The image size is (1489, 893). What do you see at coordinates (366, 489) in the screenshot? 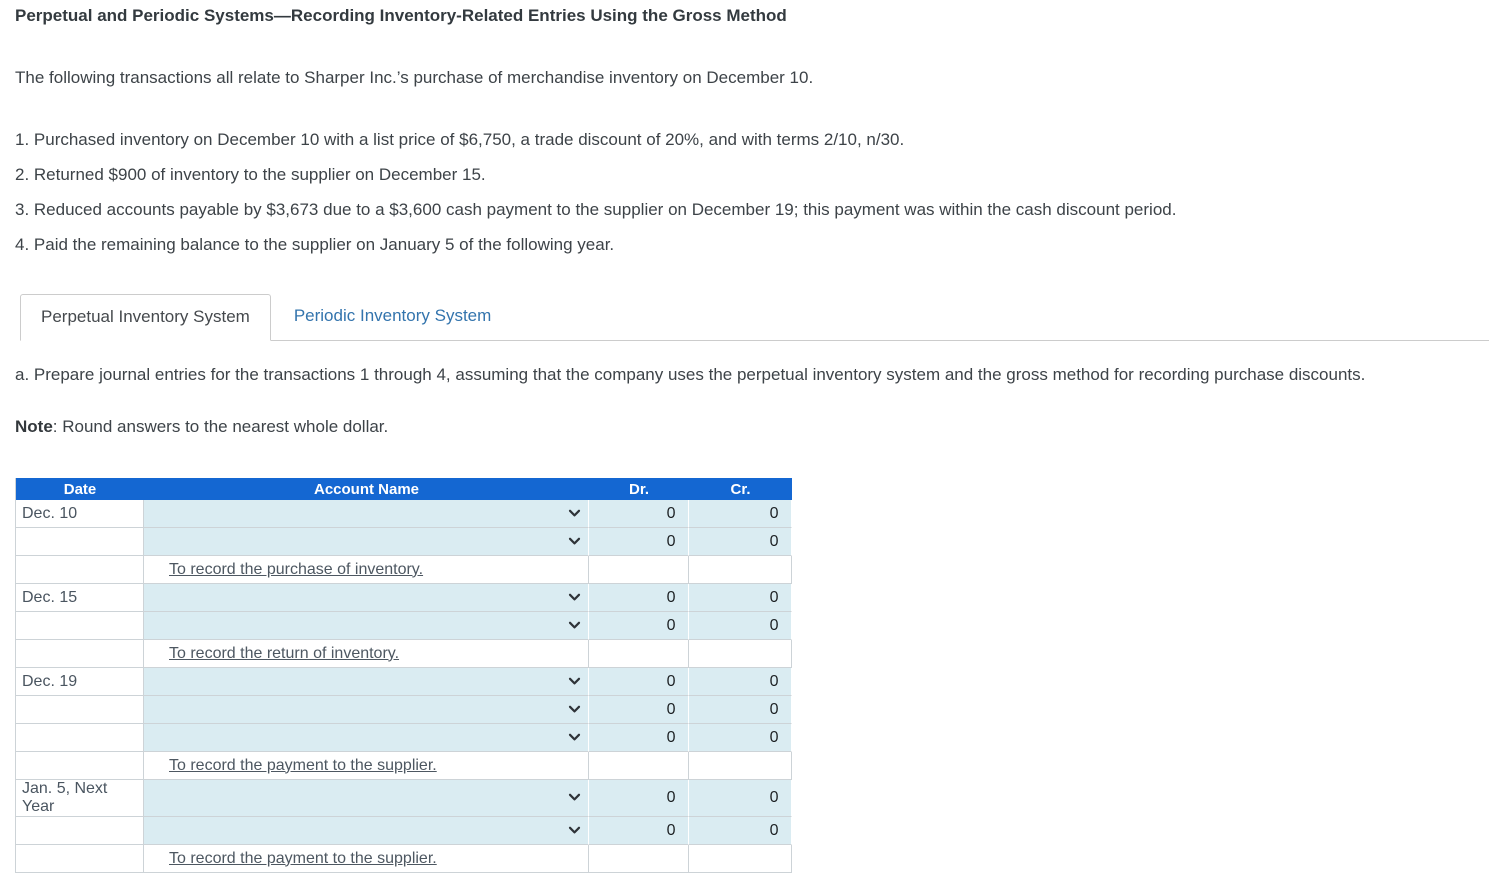
I see `col-header-account-name: Account Name` at bounding box center [366, 489].